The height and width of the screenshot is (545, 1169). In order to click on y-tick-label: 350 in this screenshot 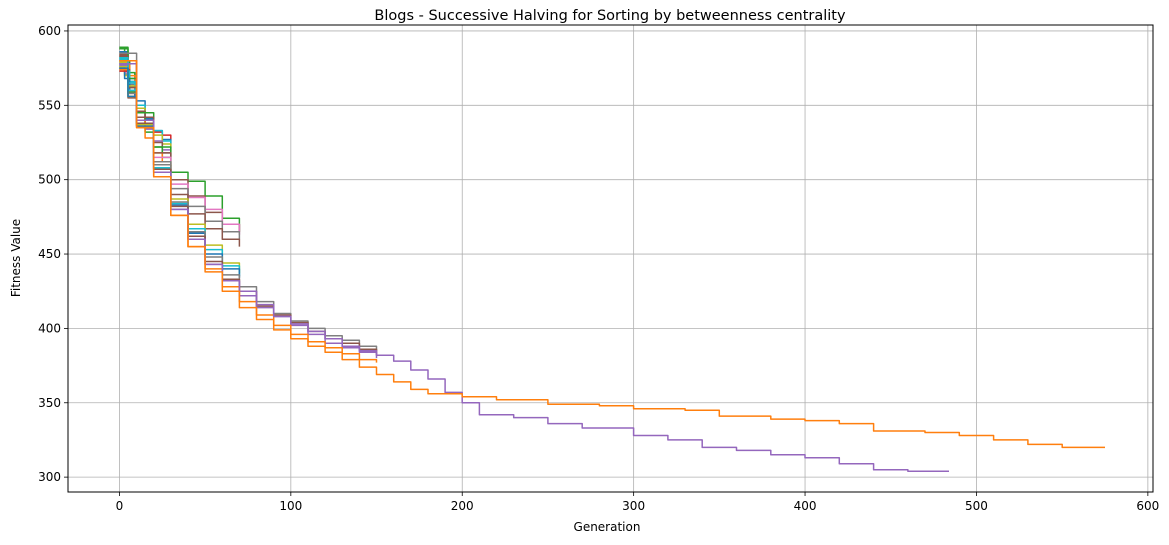, I will do `click(49, 403)`.